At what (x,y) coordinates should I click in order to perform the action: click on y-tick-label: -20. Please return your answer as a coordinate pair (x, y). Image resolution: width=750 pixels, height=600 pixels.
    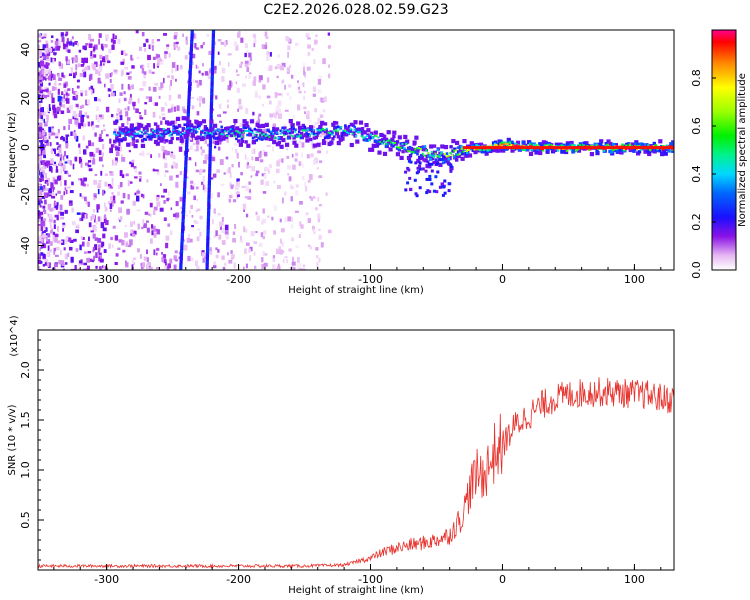
    Looking at the image, I should click on (25, 197).